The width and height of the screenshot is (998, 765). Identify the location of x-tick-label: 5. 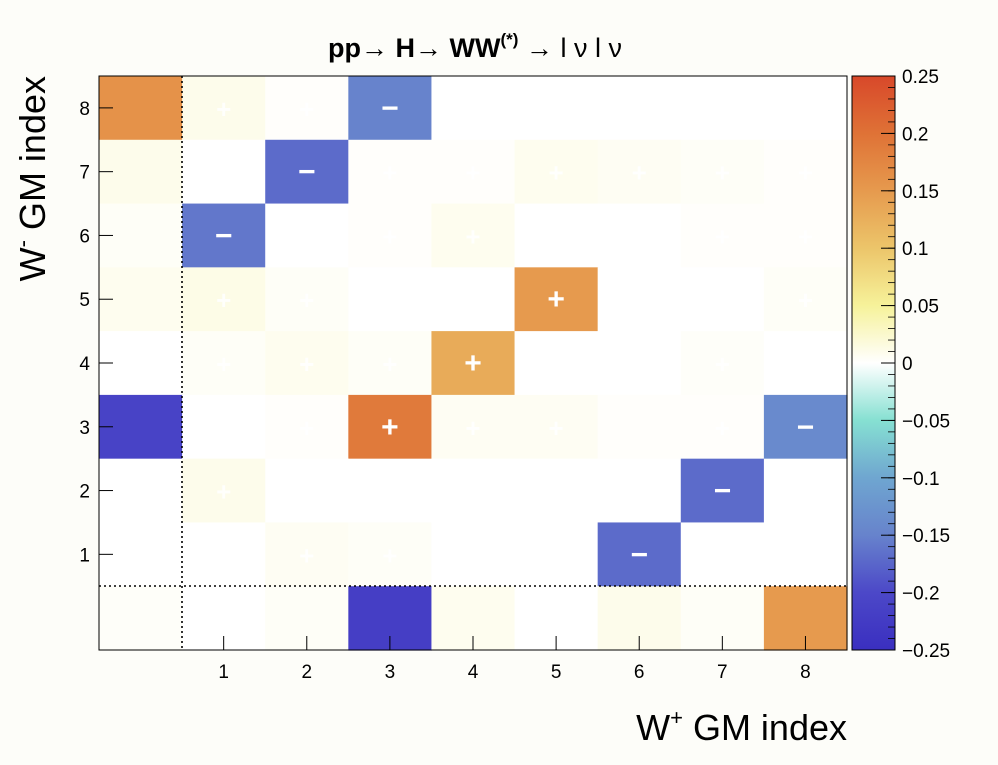
(556, 672).